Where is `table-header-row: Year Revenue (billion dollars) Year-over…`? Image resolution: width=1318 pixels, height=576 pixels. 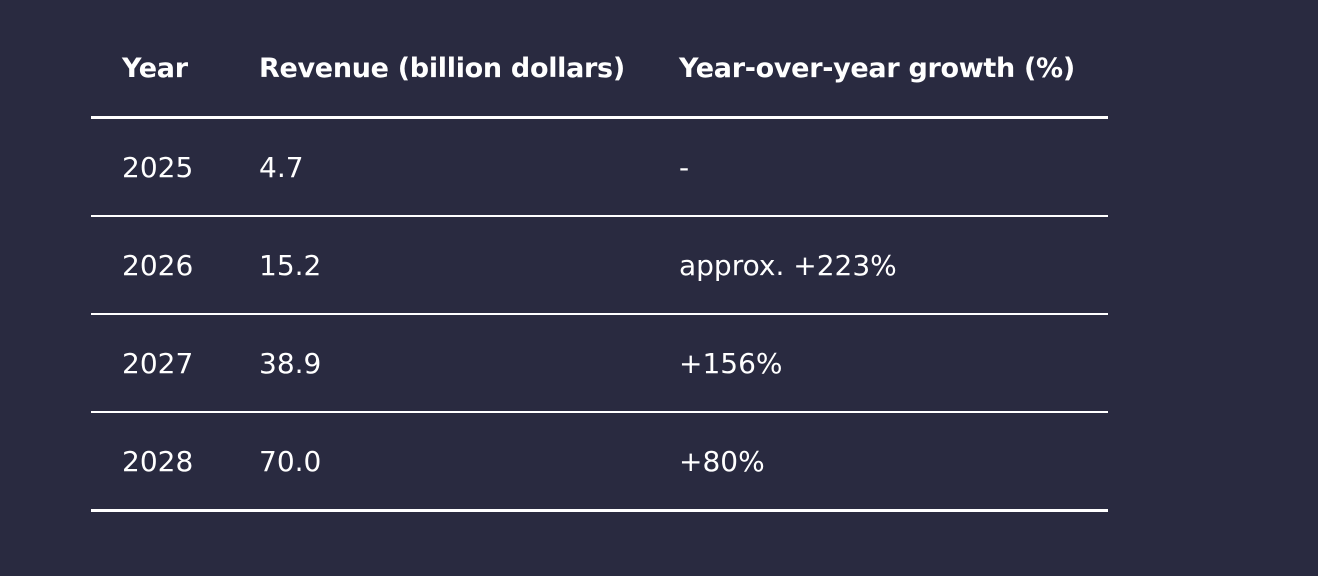 table-header-row: Year Revenue (billion dollars) Year-over… is located at coordinates (599, 69).